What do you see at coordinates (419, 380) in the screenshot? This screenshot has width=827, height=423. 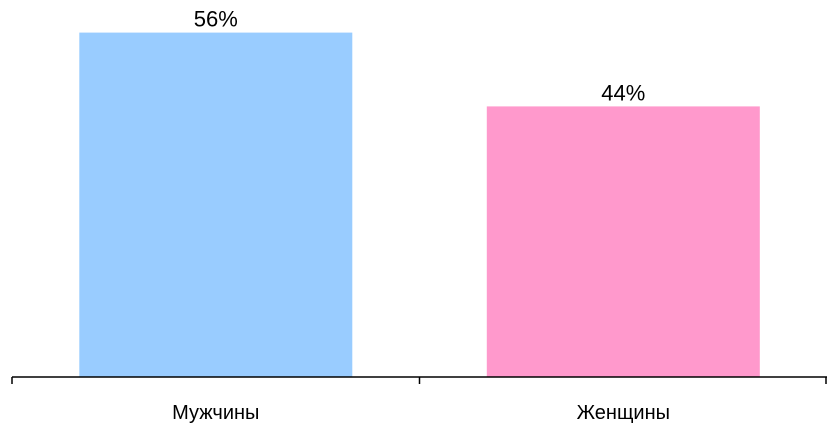 I see `x-axis` at bounding box center [419, 380].